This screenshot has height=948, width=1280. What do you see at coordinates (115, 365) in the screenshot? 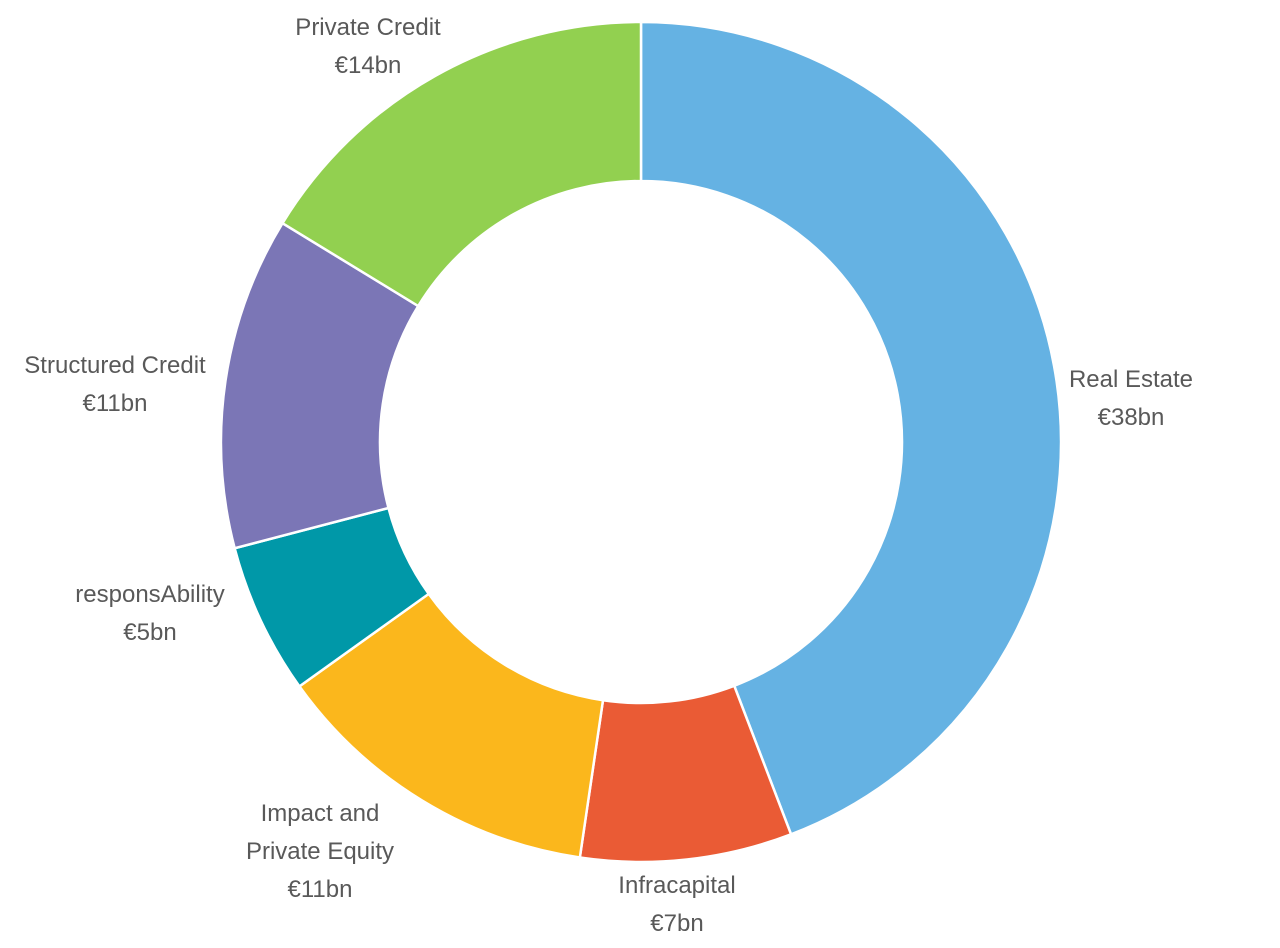
I see `label-name: Structured Credit` at bounding box center [115, 365].